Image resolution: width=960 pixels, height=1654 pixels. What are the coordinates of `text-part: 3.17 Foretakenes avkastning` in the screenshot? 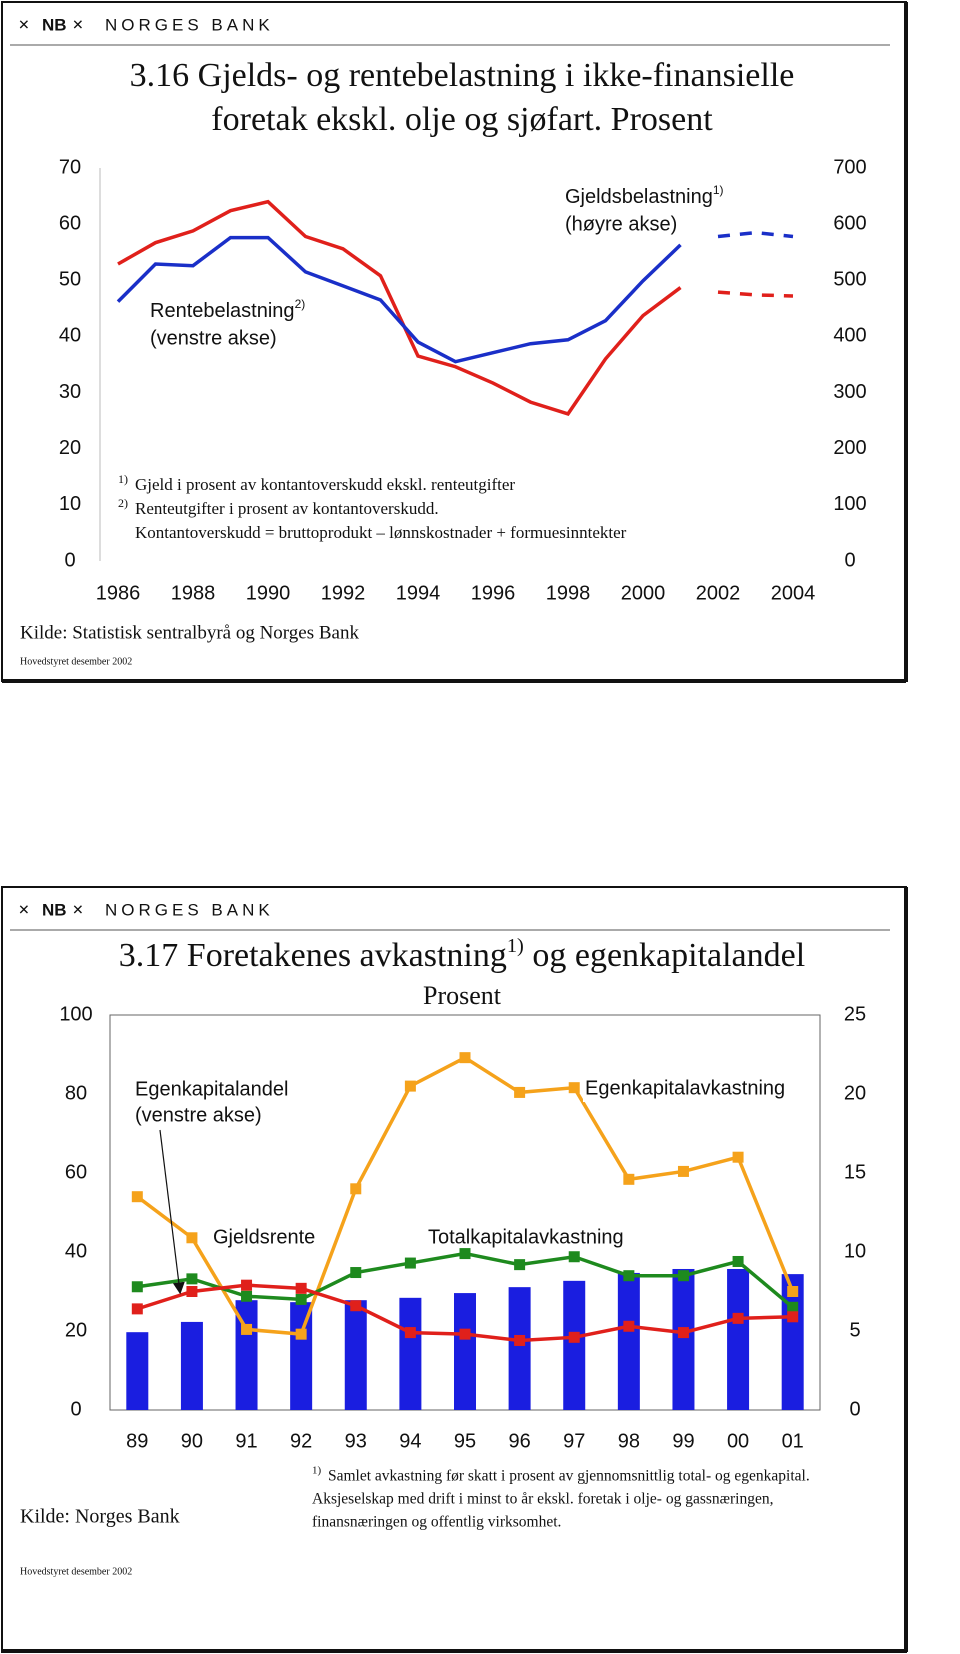 It's located at (313, 955).